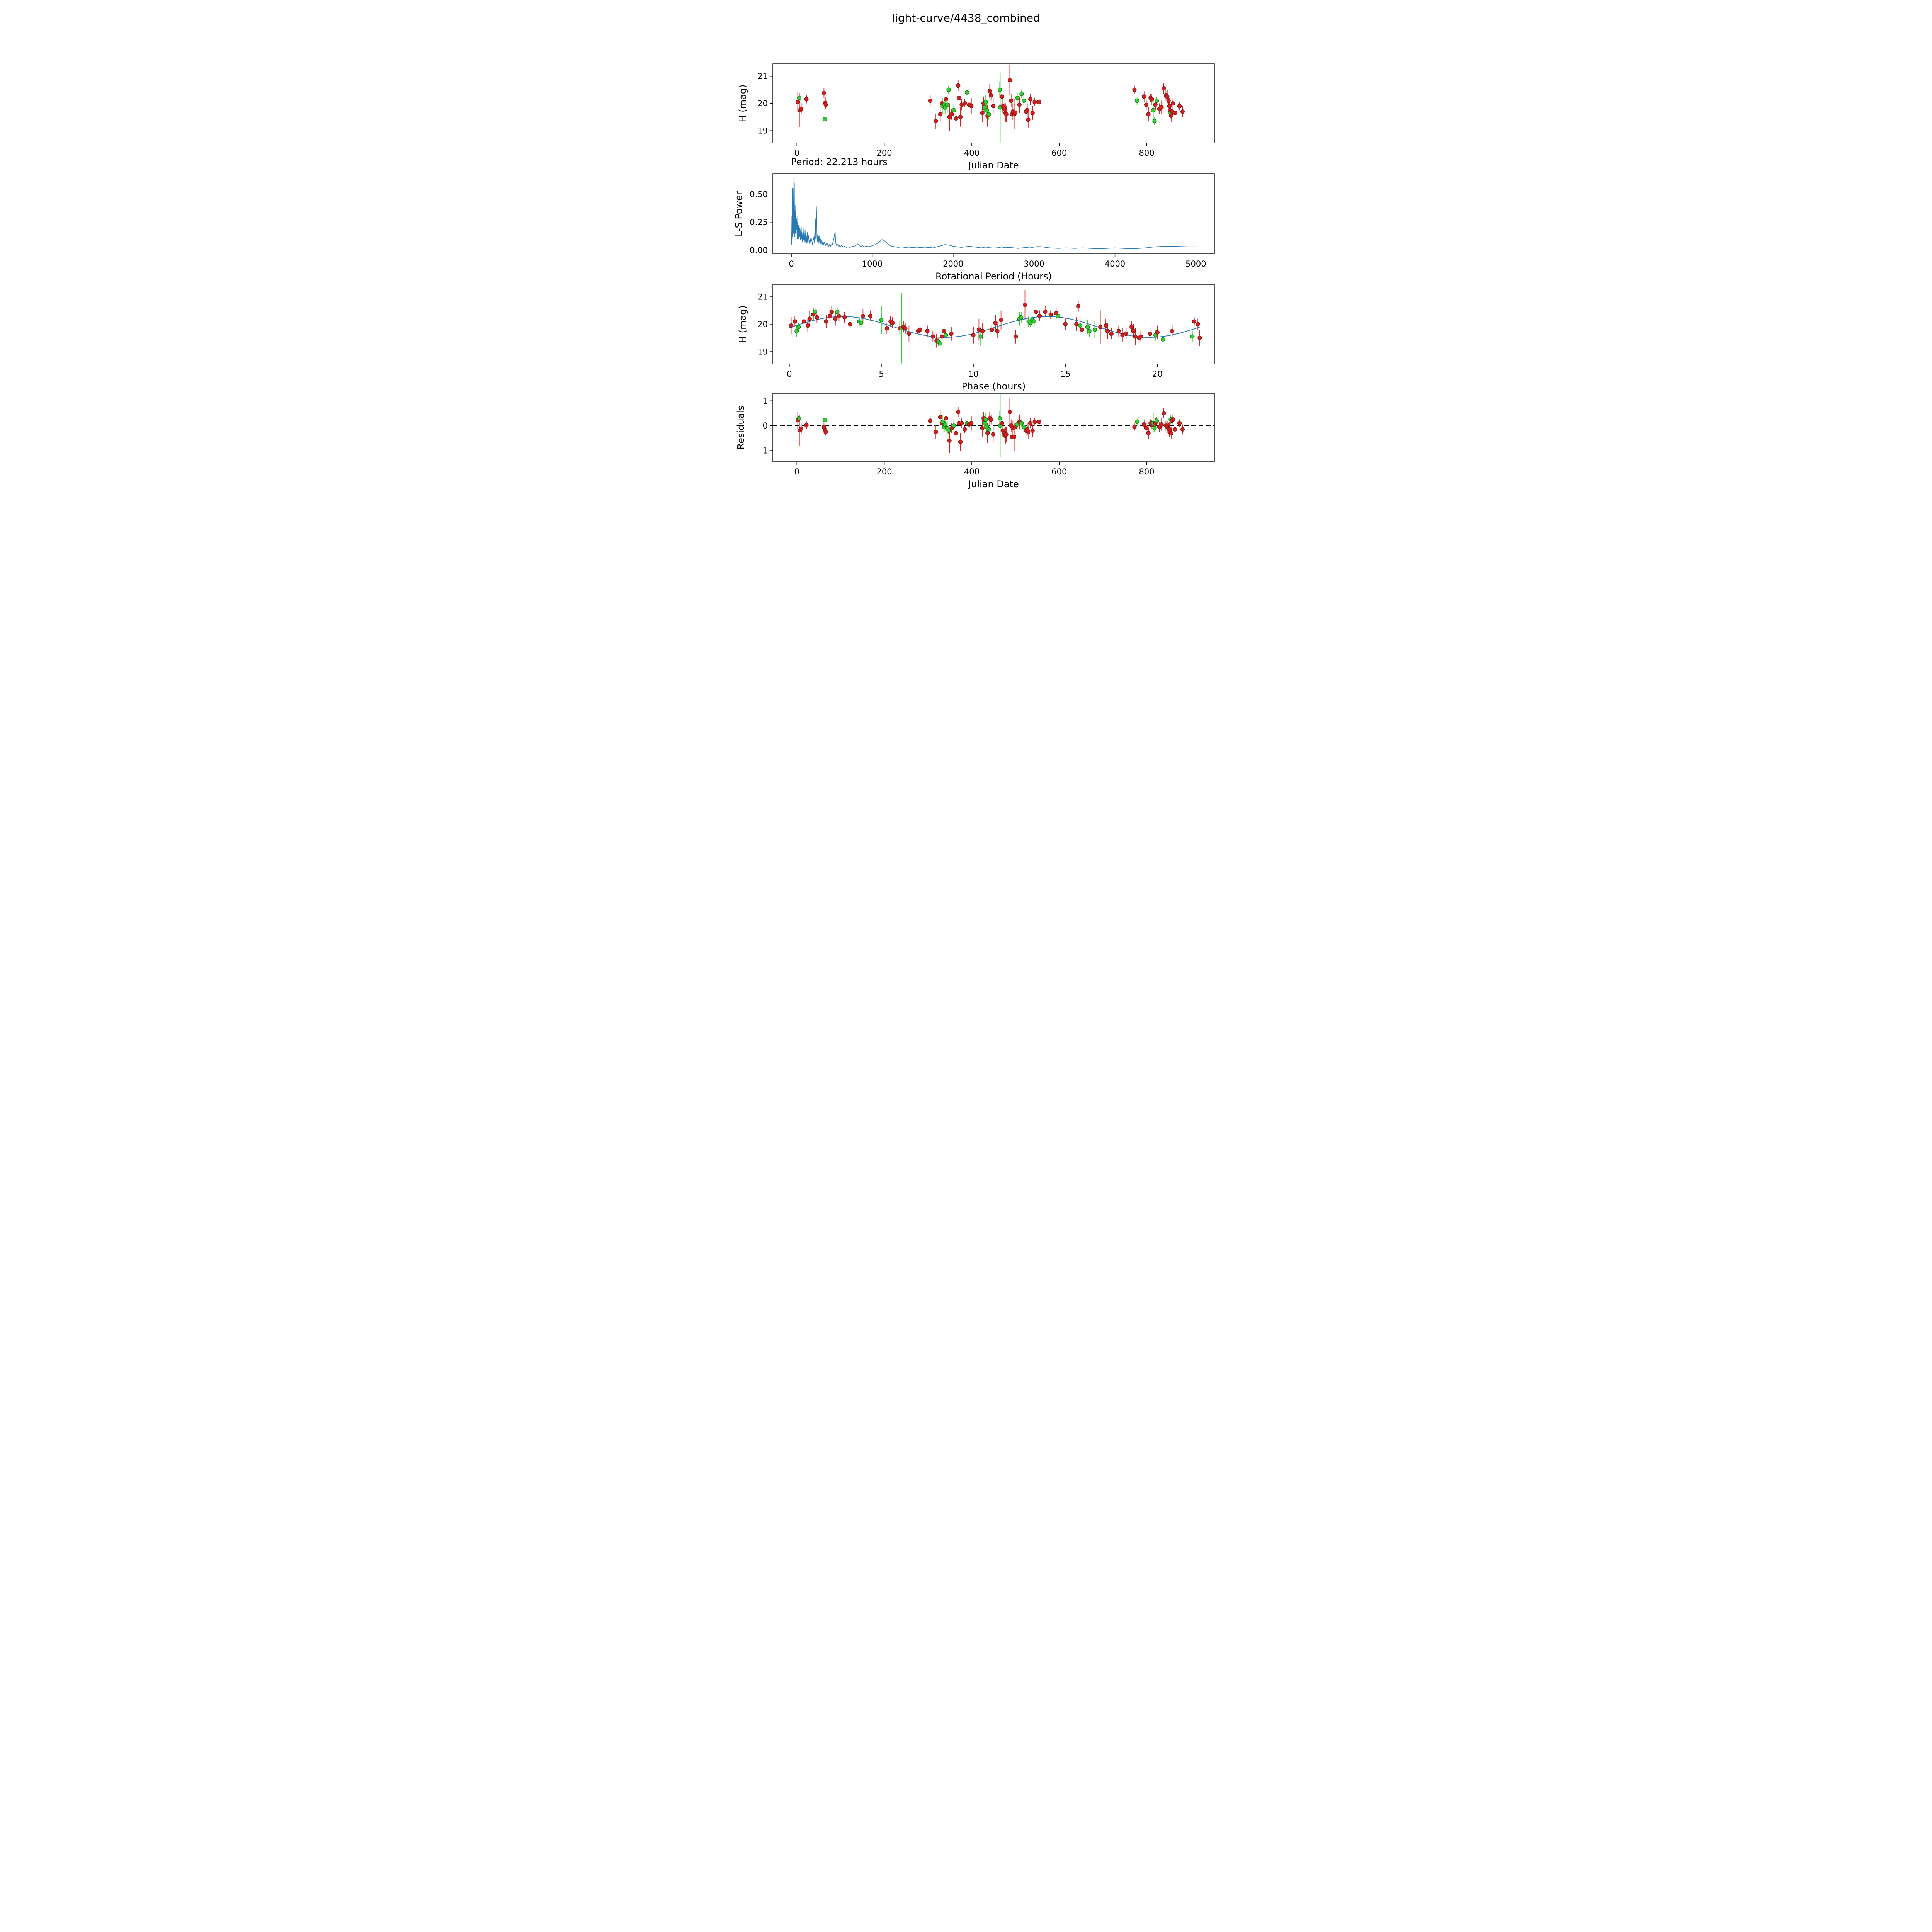 Image resolution: width=1932 pixels, height=1932 pixels. I want to click on period-annotation: Period: 22.213 hours, so click(840, 161).